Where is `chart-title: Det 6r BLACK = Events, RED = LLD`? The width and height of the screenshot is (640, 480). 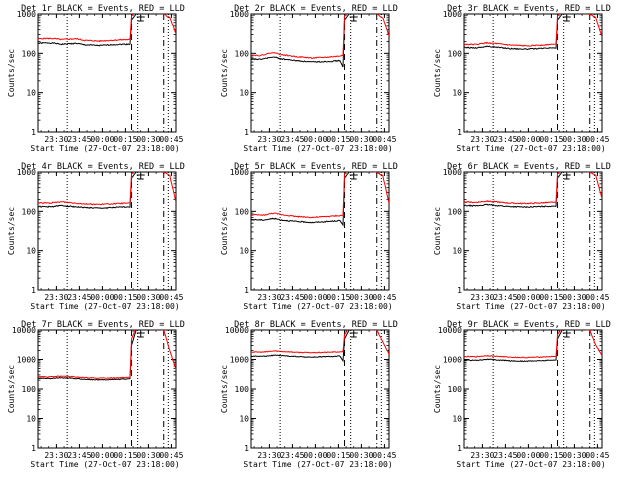
chart-title: Det 6r BLACK = Events, RED = LLD is located at coordinates (529, 167).